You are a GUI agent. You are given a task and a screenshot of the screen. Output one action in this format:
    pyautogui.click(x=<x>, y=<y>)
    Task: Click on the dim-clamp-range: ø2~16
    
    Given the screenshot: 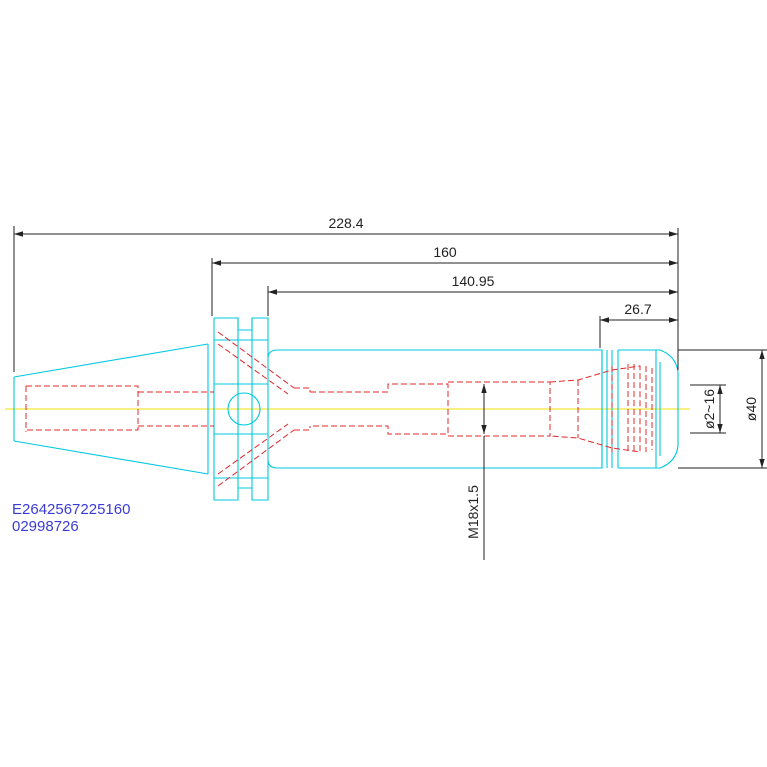 What is the action you would take?
    pyautogui.click(x=712, y=409)
    